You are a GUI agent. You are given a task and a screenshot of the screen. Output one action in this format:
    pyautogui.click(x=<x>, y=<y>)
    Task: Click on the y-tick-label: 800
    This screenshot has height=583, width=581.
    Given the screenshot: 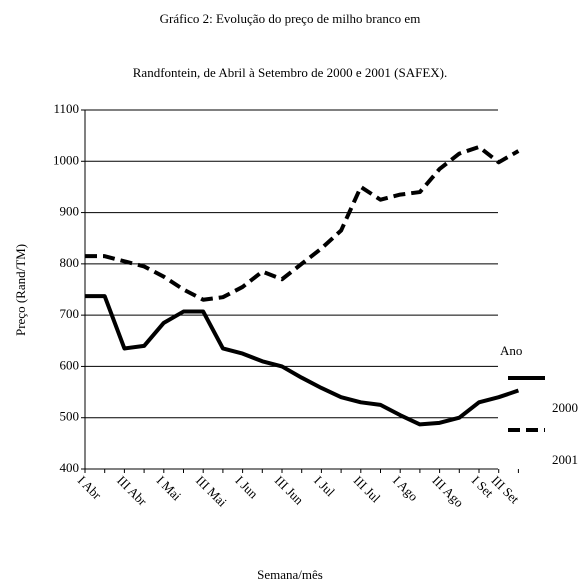 What is the action you would take?
    pyautogui.click(x=70, y=262)
    